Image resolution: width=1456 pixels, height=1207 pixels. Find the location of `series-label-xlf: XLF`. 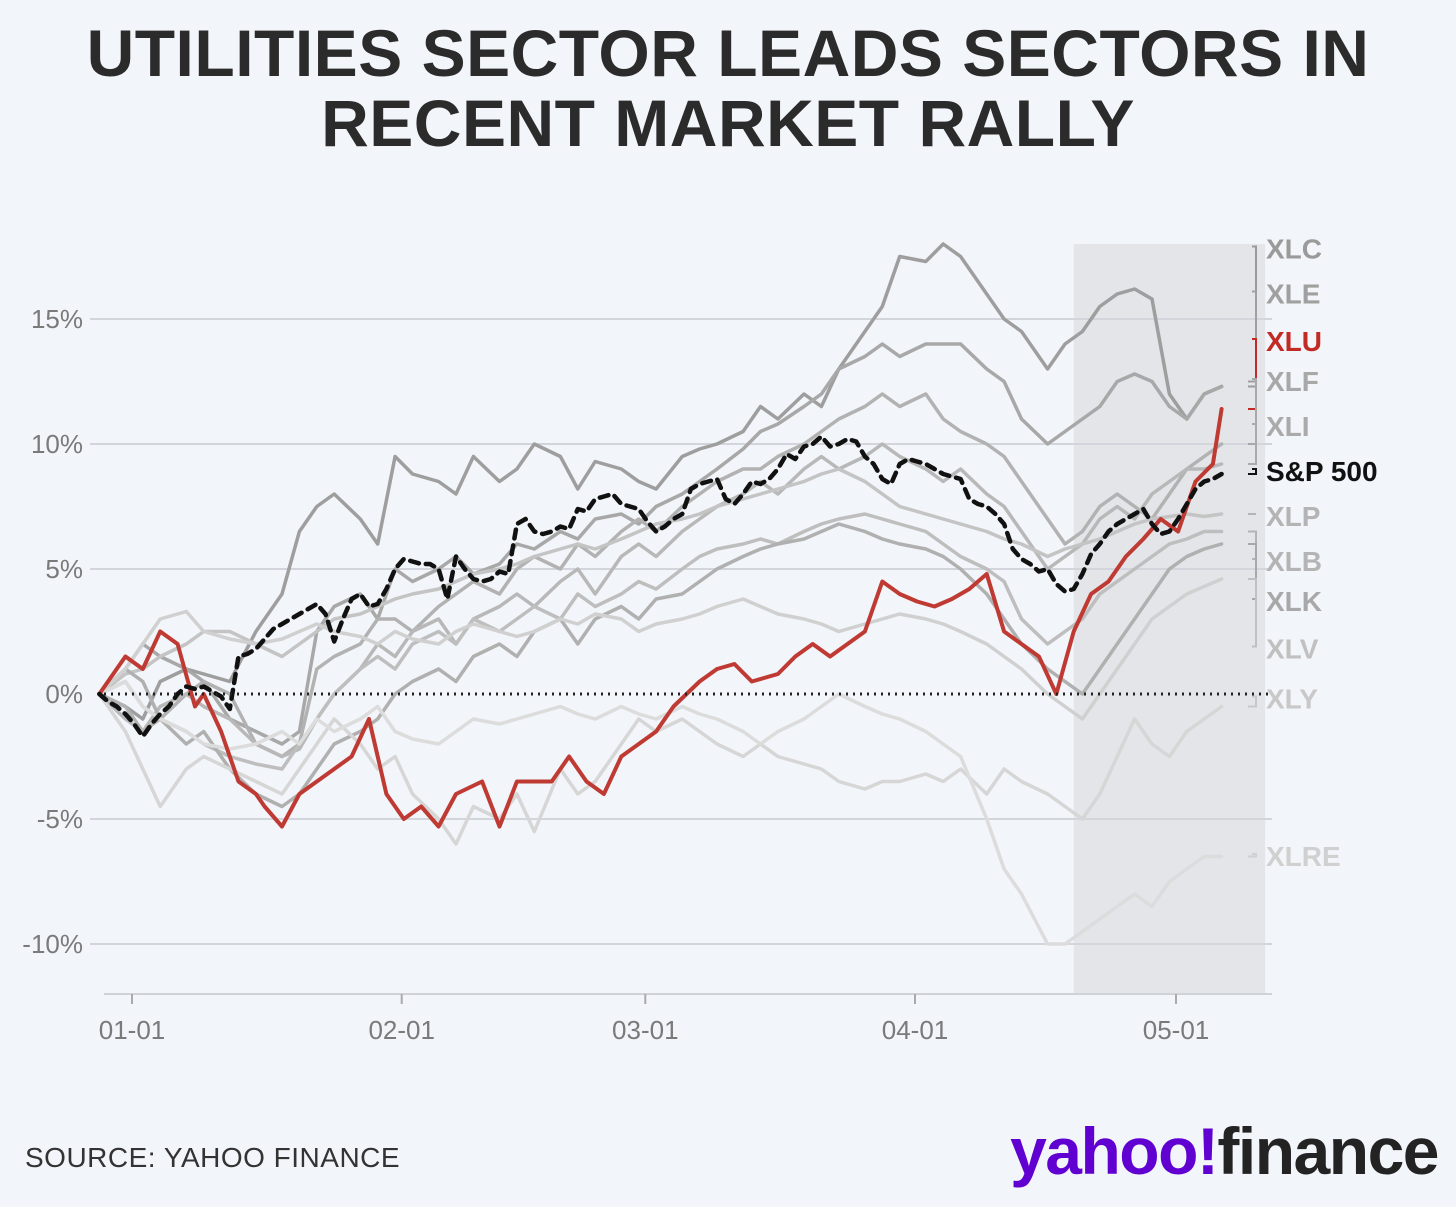

series-label-xlf: XLF is located at coordinates (1292, 381).